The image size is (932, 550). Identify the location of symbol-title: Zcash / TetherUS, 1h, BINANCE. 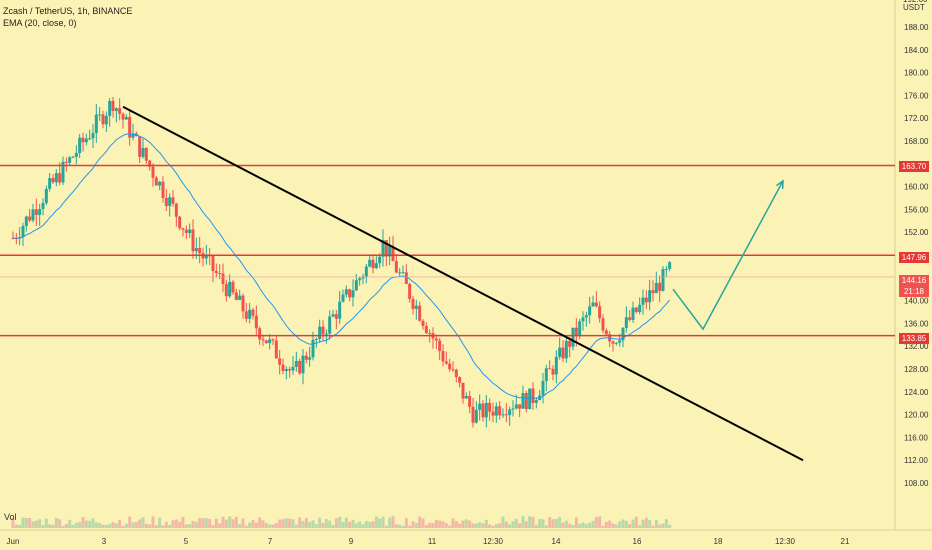
(68, 11).